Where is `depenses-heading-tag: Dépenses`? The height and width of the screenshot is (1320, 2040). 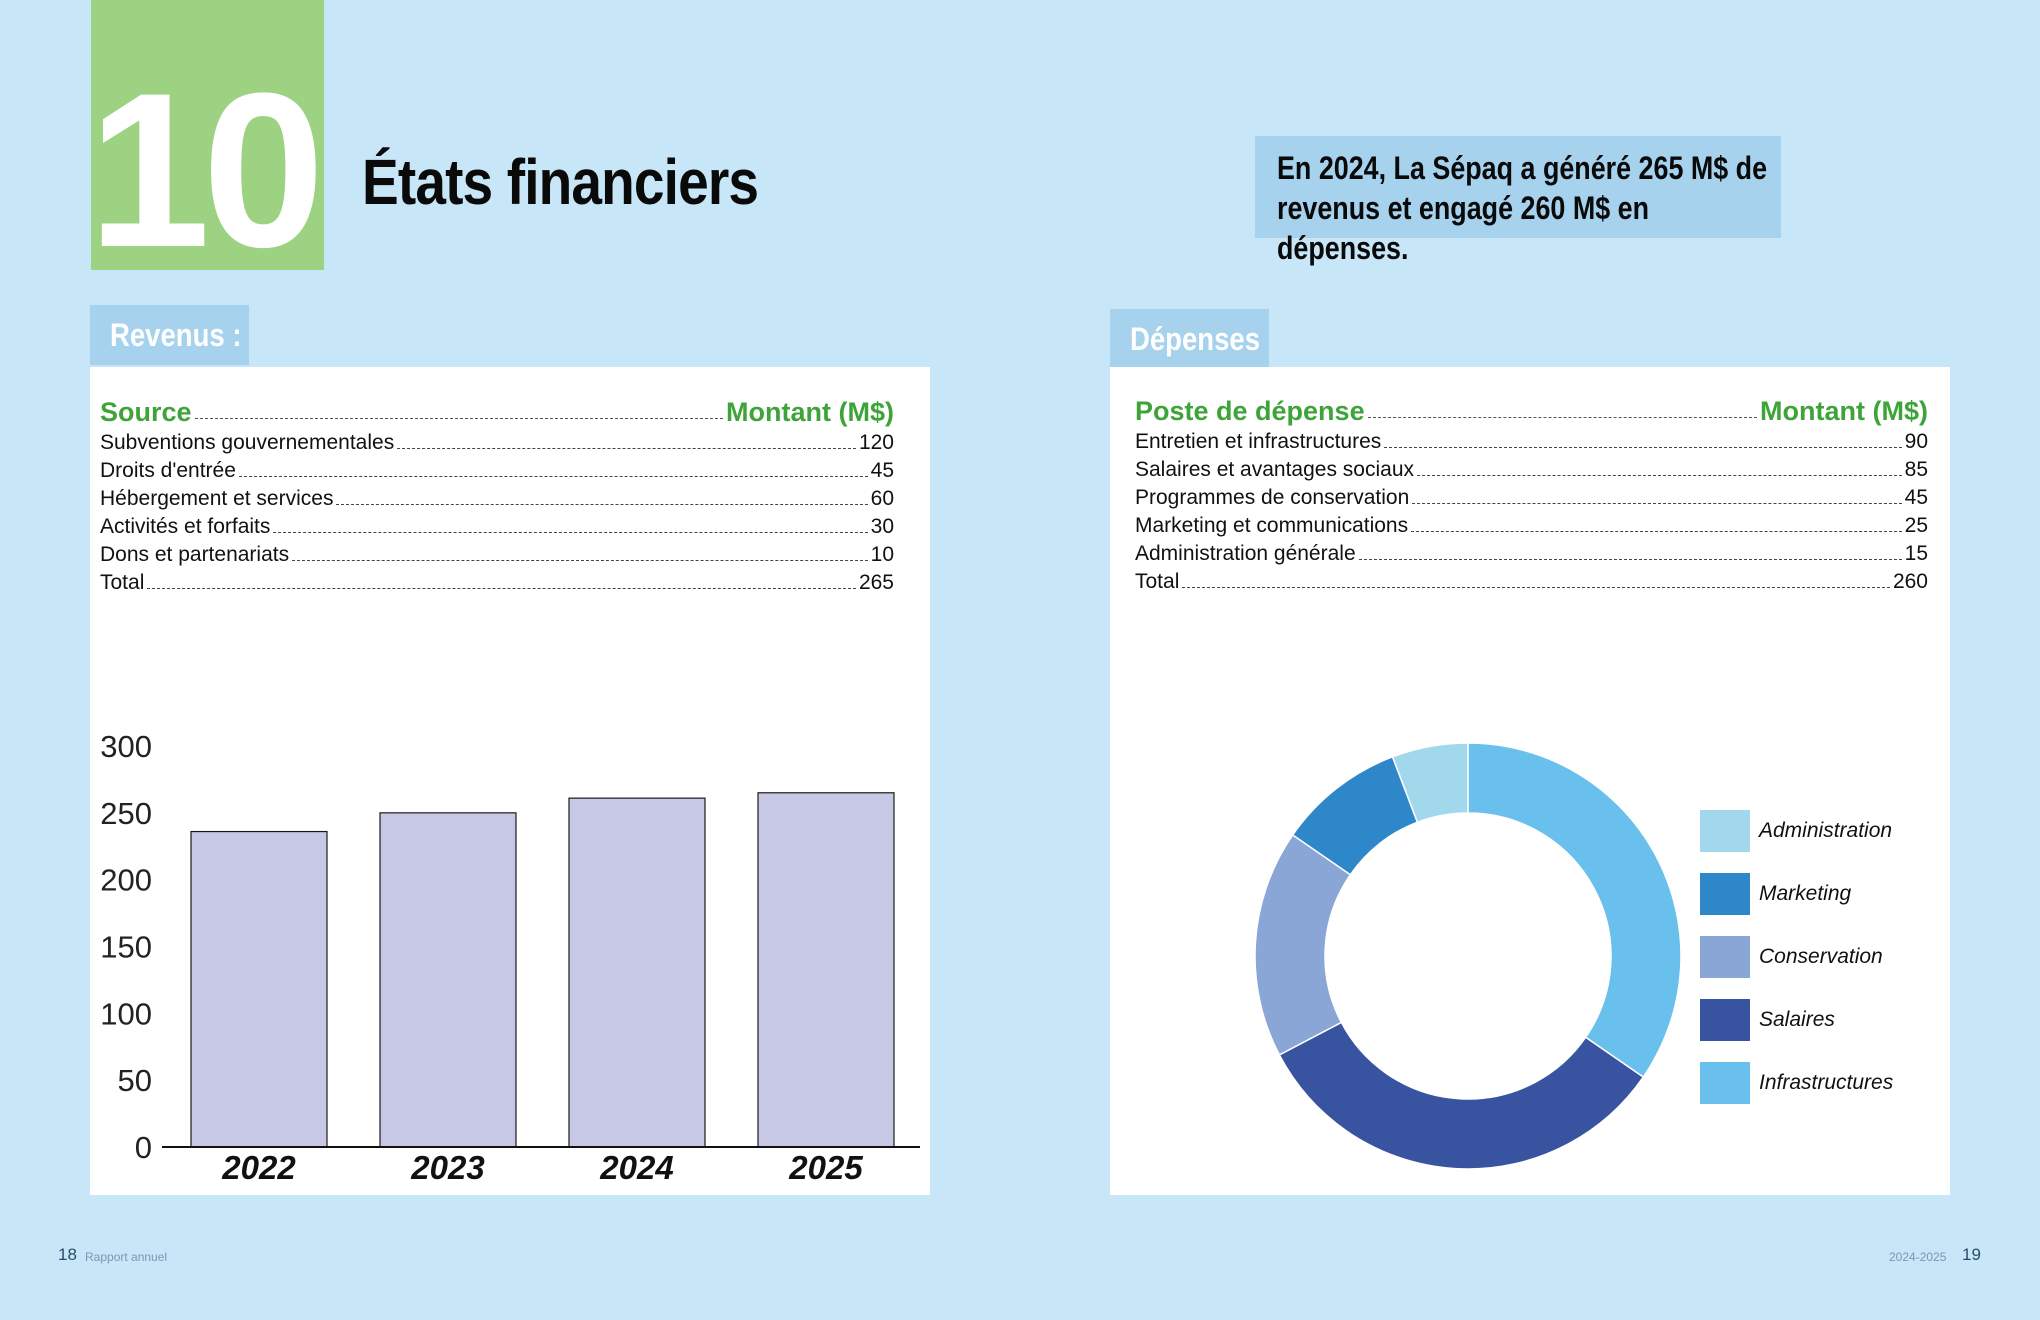
depenses-heading-tag: Dépenses is located at coordinates (1189, 339).